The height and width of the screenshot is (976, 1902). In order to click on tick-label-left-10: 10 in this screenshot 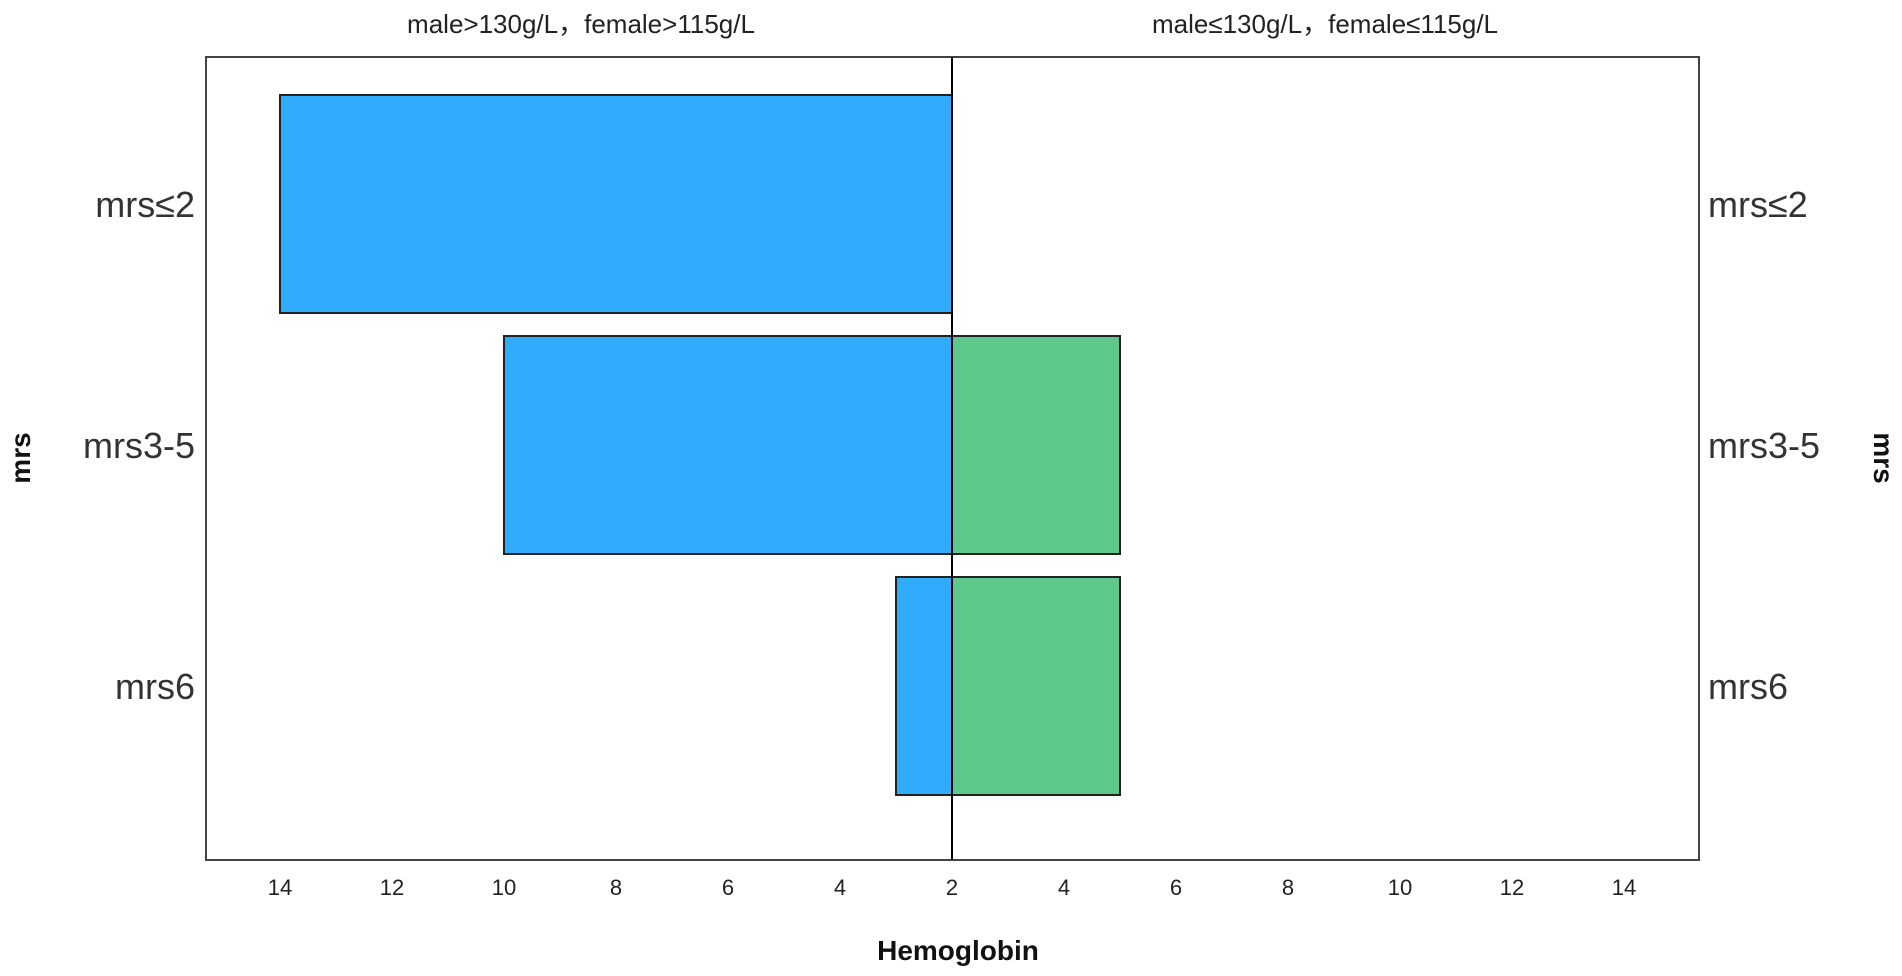, I will do `click(504, 887)`.